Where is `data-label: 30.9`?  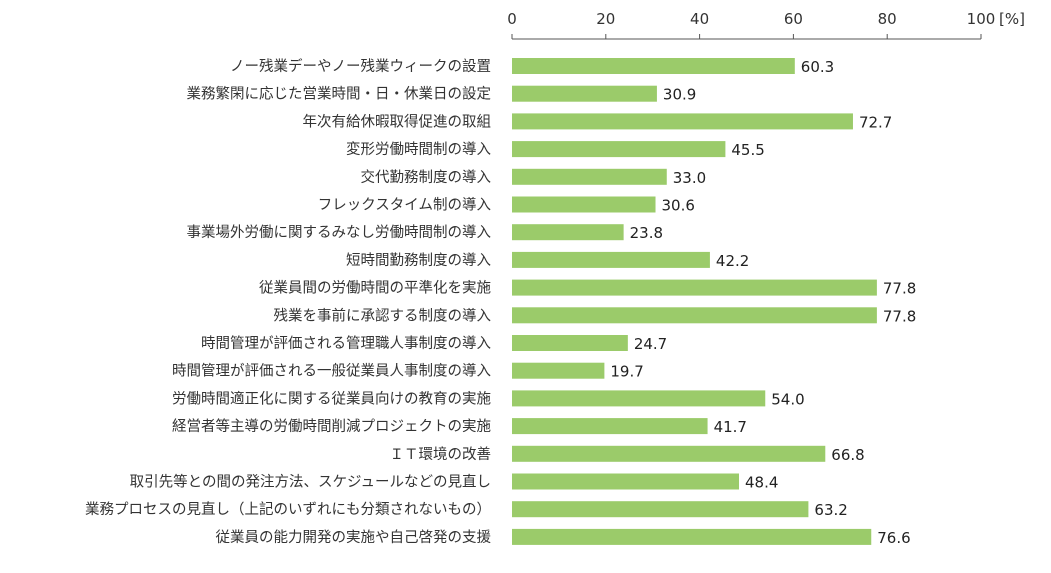
data-label: 30.9 is located at coordinates (679, 95).